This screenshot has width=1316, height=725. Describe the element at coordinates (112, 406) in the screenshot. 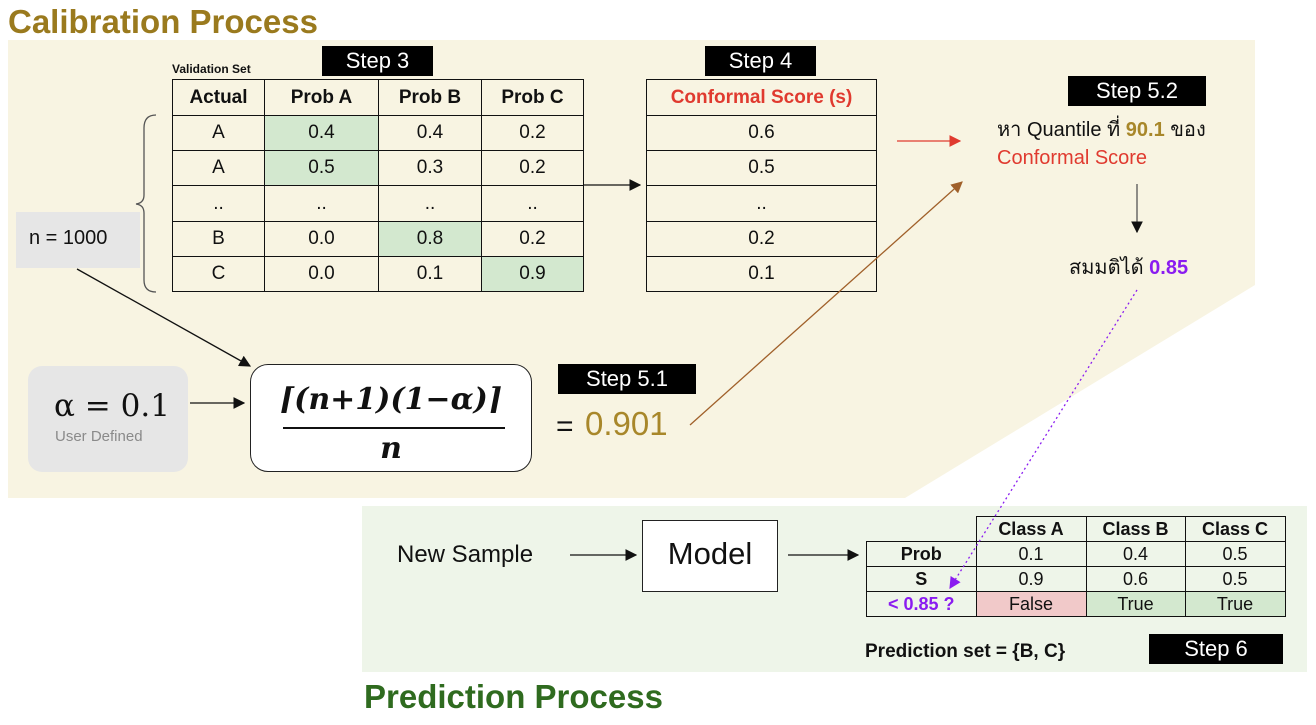

I see `alpha-value: α = 0.1` at that location.